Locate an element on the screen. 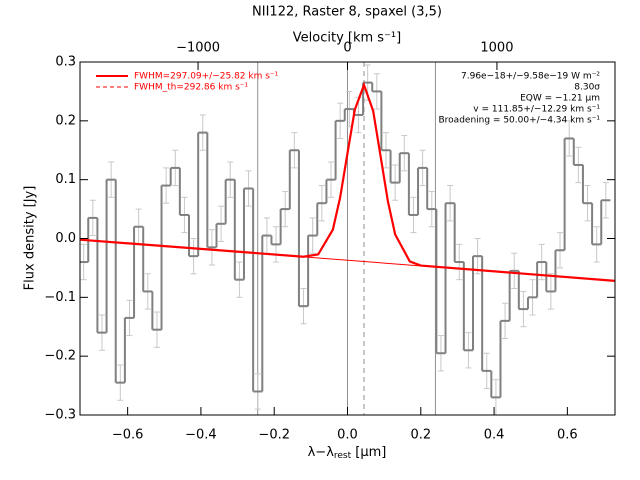 This screenshot has height=480, width=640. y-tick-label: 0.2 is located at coordinates (65, 120).